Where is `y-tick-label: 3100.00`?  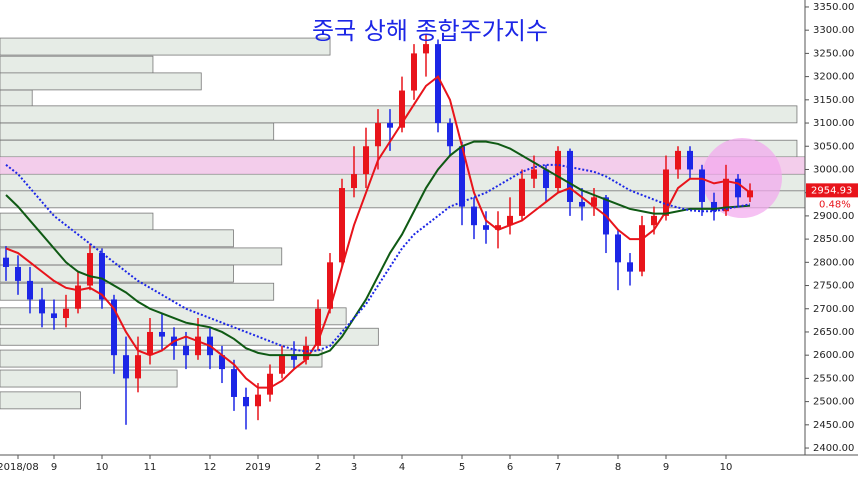
y-tick-label: 3100.00 is located at coordinates (833, 123).